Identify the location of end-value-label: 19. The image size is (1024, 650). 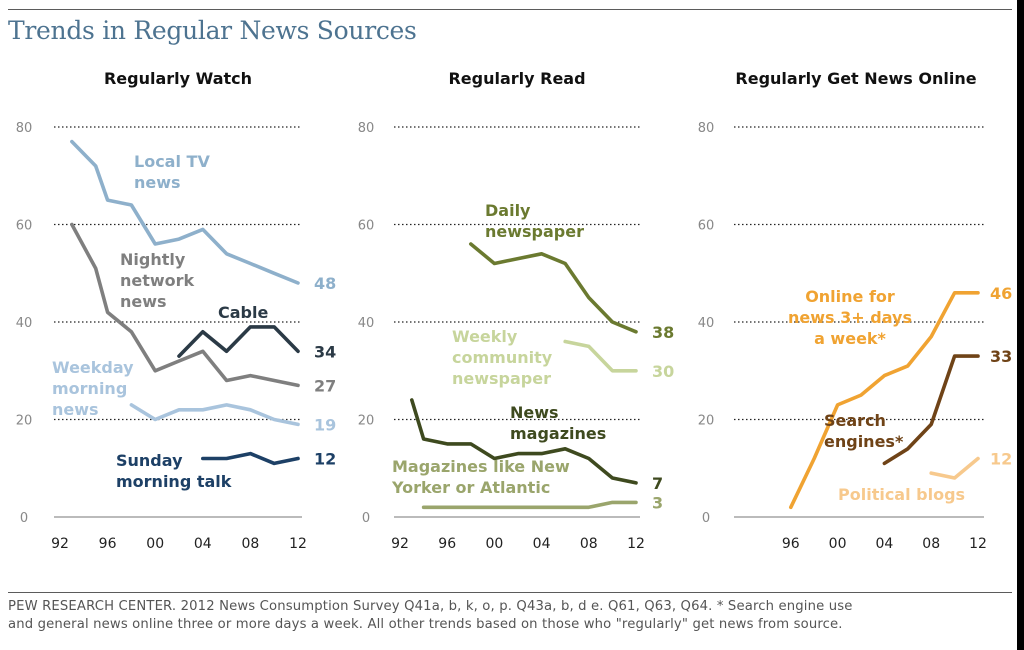
(325, 424).